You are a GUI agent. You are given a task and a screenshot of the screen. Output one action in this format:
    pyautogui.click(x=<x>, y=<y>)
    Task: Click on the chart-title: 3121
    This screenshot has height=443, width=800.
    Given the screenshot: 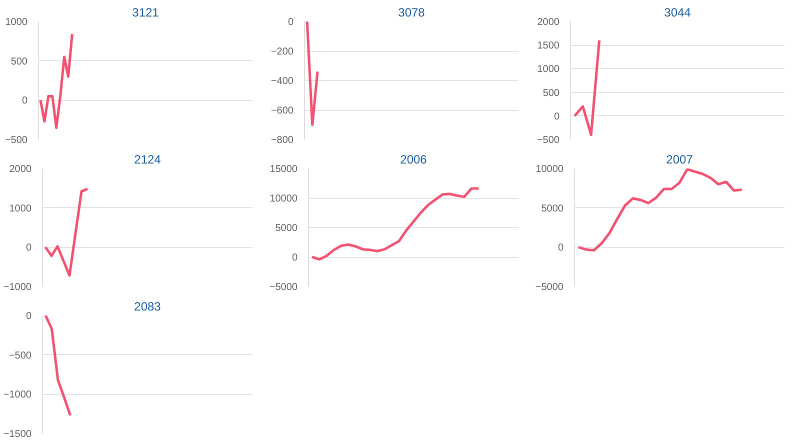 What is the action you would take?
    pyautogui.click(x=146, y=13)
    